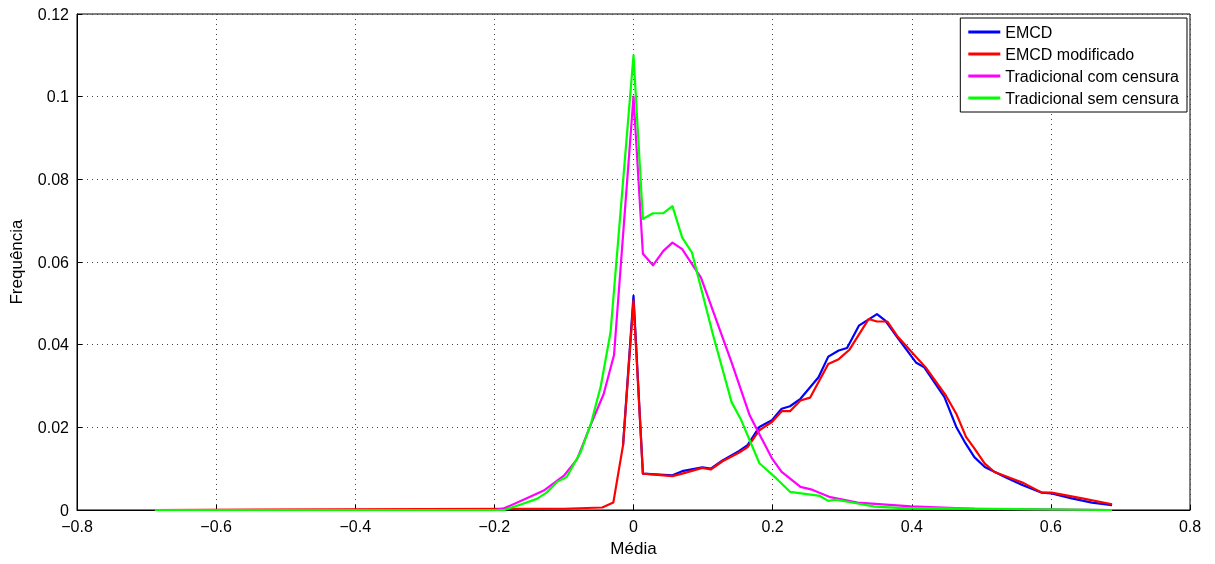 The height and width of the screenshot is (564, 1215). Describe the element at coordinates (494, 526) in the screenshot. I see `x-tick-label: −0.2` at that location.